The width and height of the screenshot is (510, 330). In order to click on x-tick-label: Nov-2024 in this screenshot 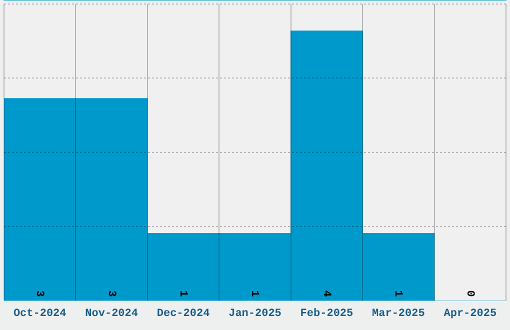, I will do `click(111, 314)`.